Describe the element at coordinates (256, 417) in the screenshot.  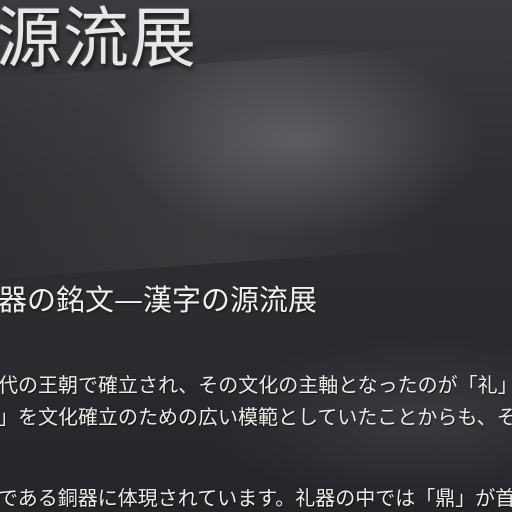
I see `sign-body-line-2: 」を文化確立のための広い模範としていたことからも、その重` at that location.